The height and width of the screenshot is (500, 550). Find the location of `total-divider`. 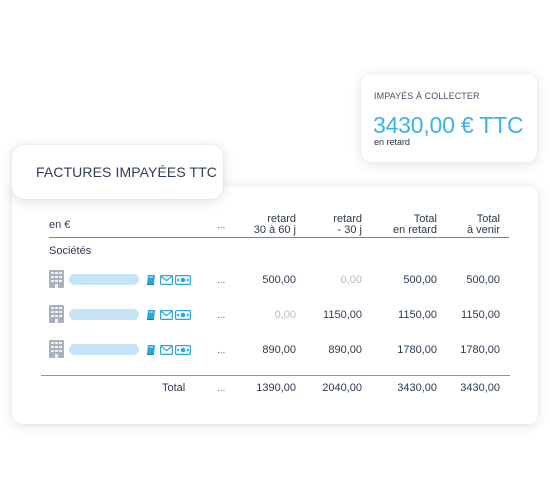

total-divider is located at coordinates (275, 375).